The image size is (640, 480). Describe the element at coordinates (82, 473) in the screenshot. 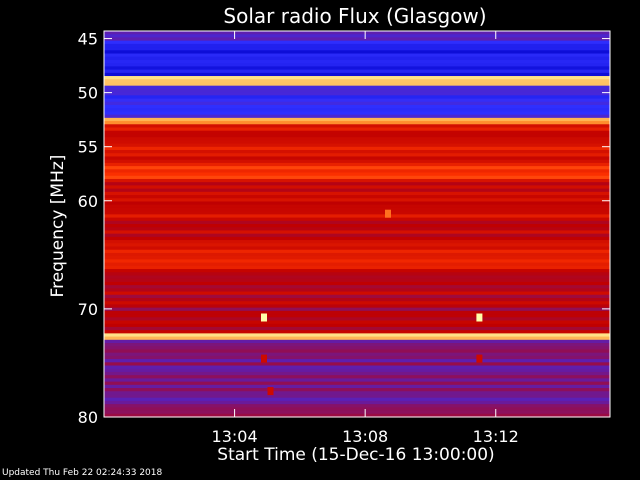

I see `updated-timestamp: Updated Thu Feb 22 02:24:33 2018` at that location.